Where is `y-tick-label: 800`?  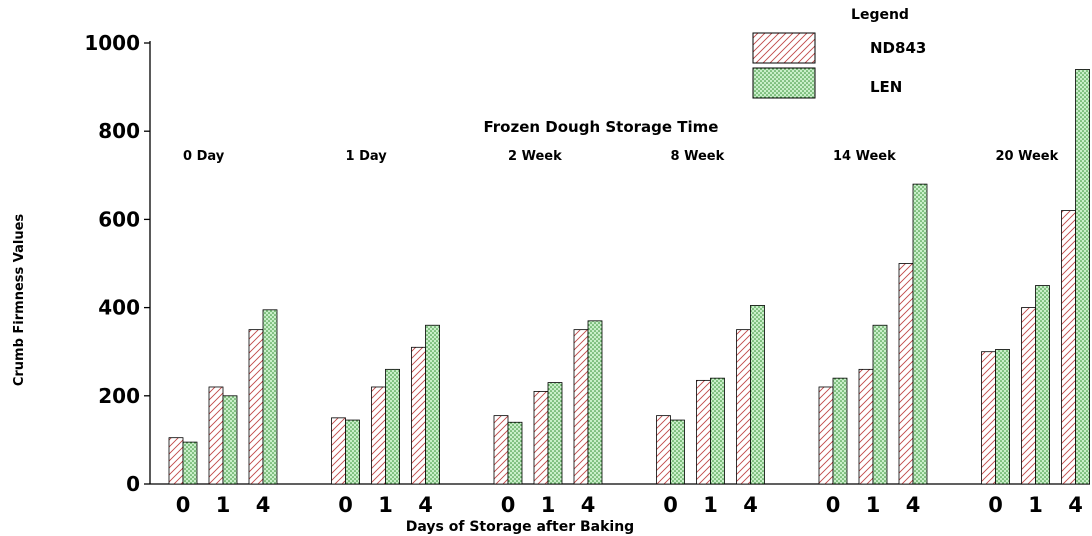 y-tick-label: 800 is located at coordinates (119, 131).